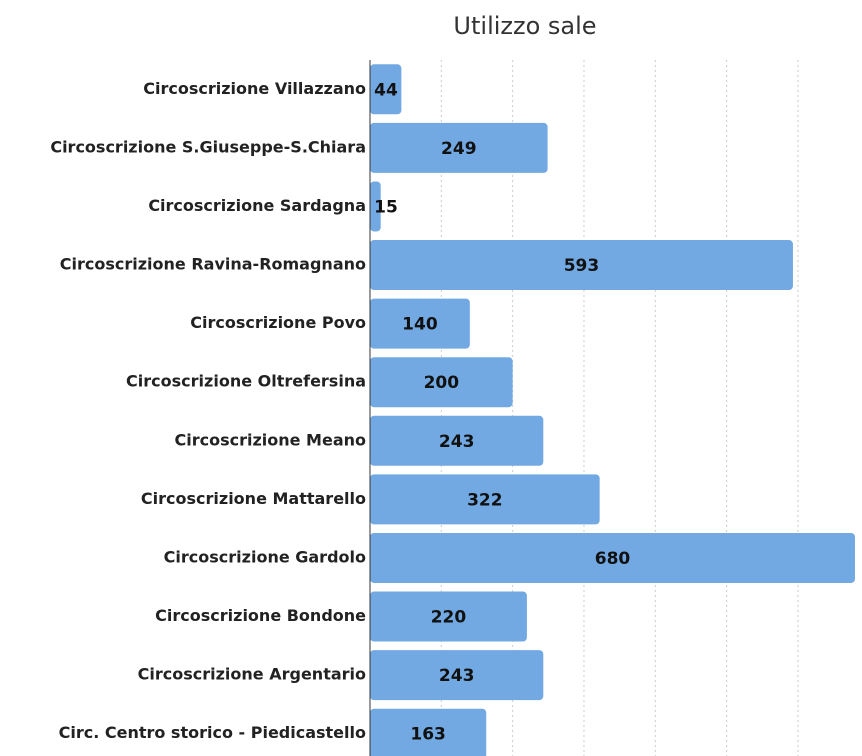 The height and width of the screenshot is (756, 862). I want to click on value-label: 322, so click(485, 500).